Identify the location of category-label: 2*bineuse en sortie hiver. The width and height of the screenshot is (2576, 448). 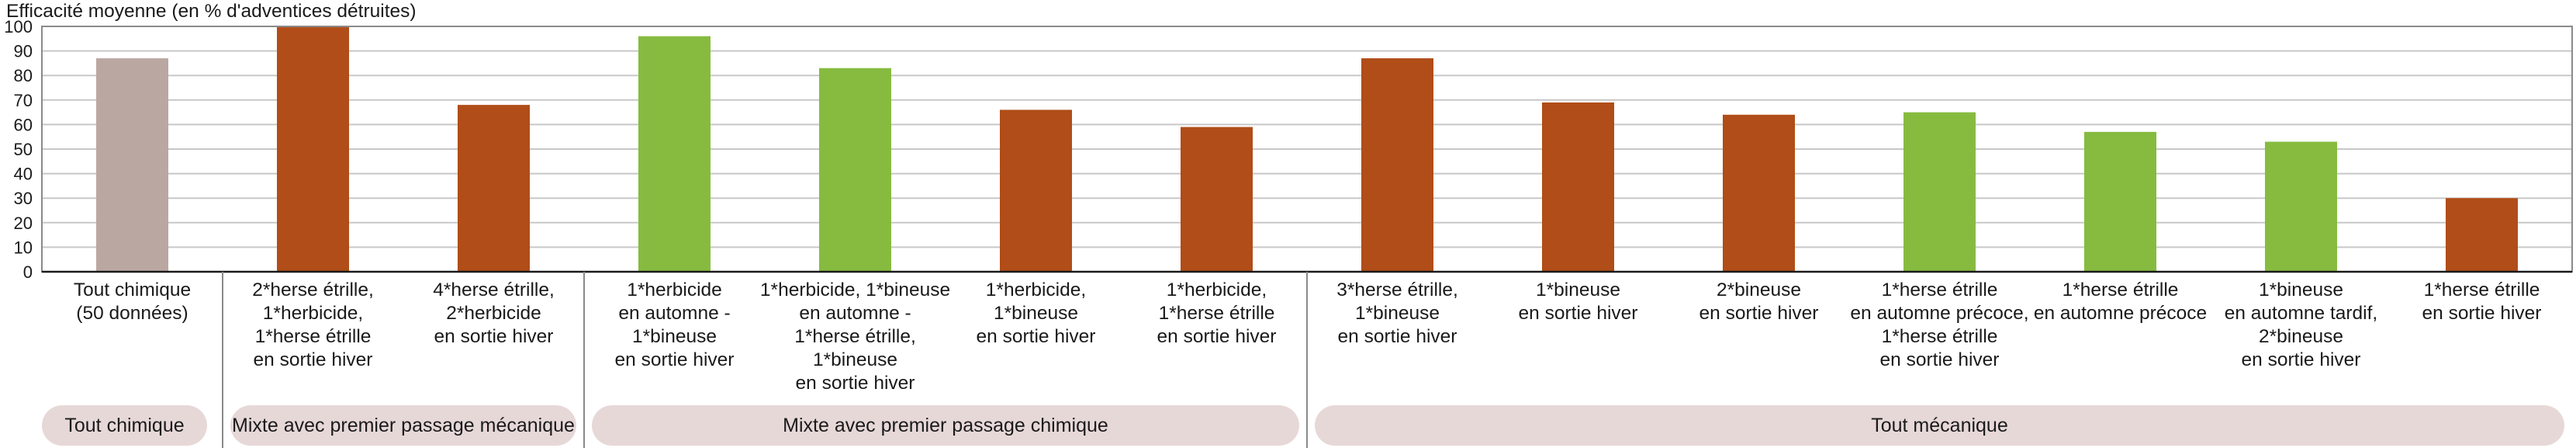
(1759, 302).